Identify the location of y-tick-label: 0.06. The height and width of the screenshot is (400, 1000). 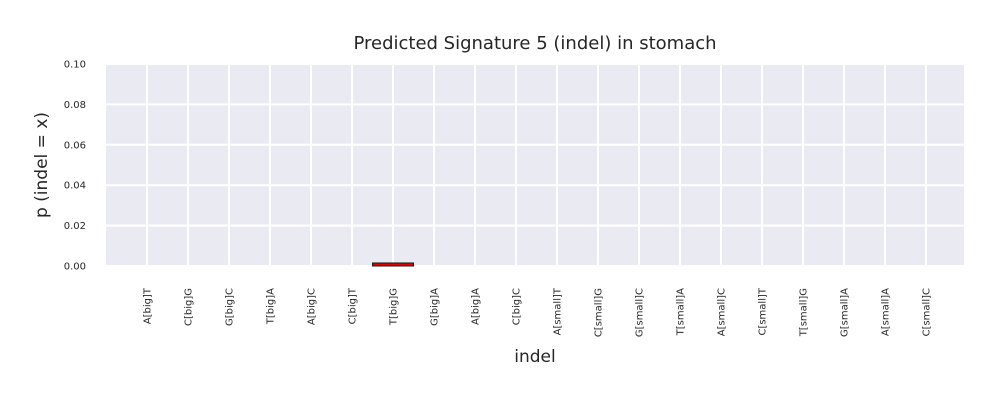
(75, 145).